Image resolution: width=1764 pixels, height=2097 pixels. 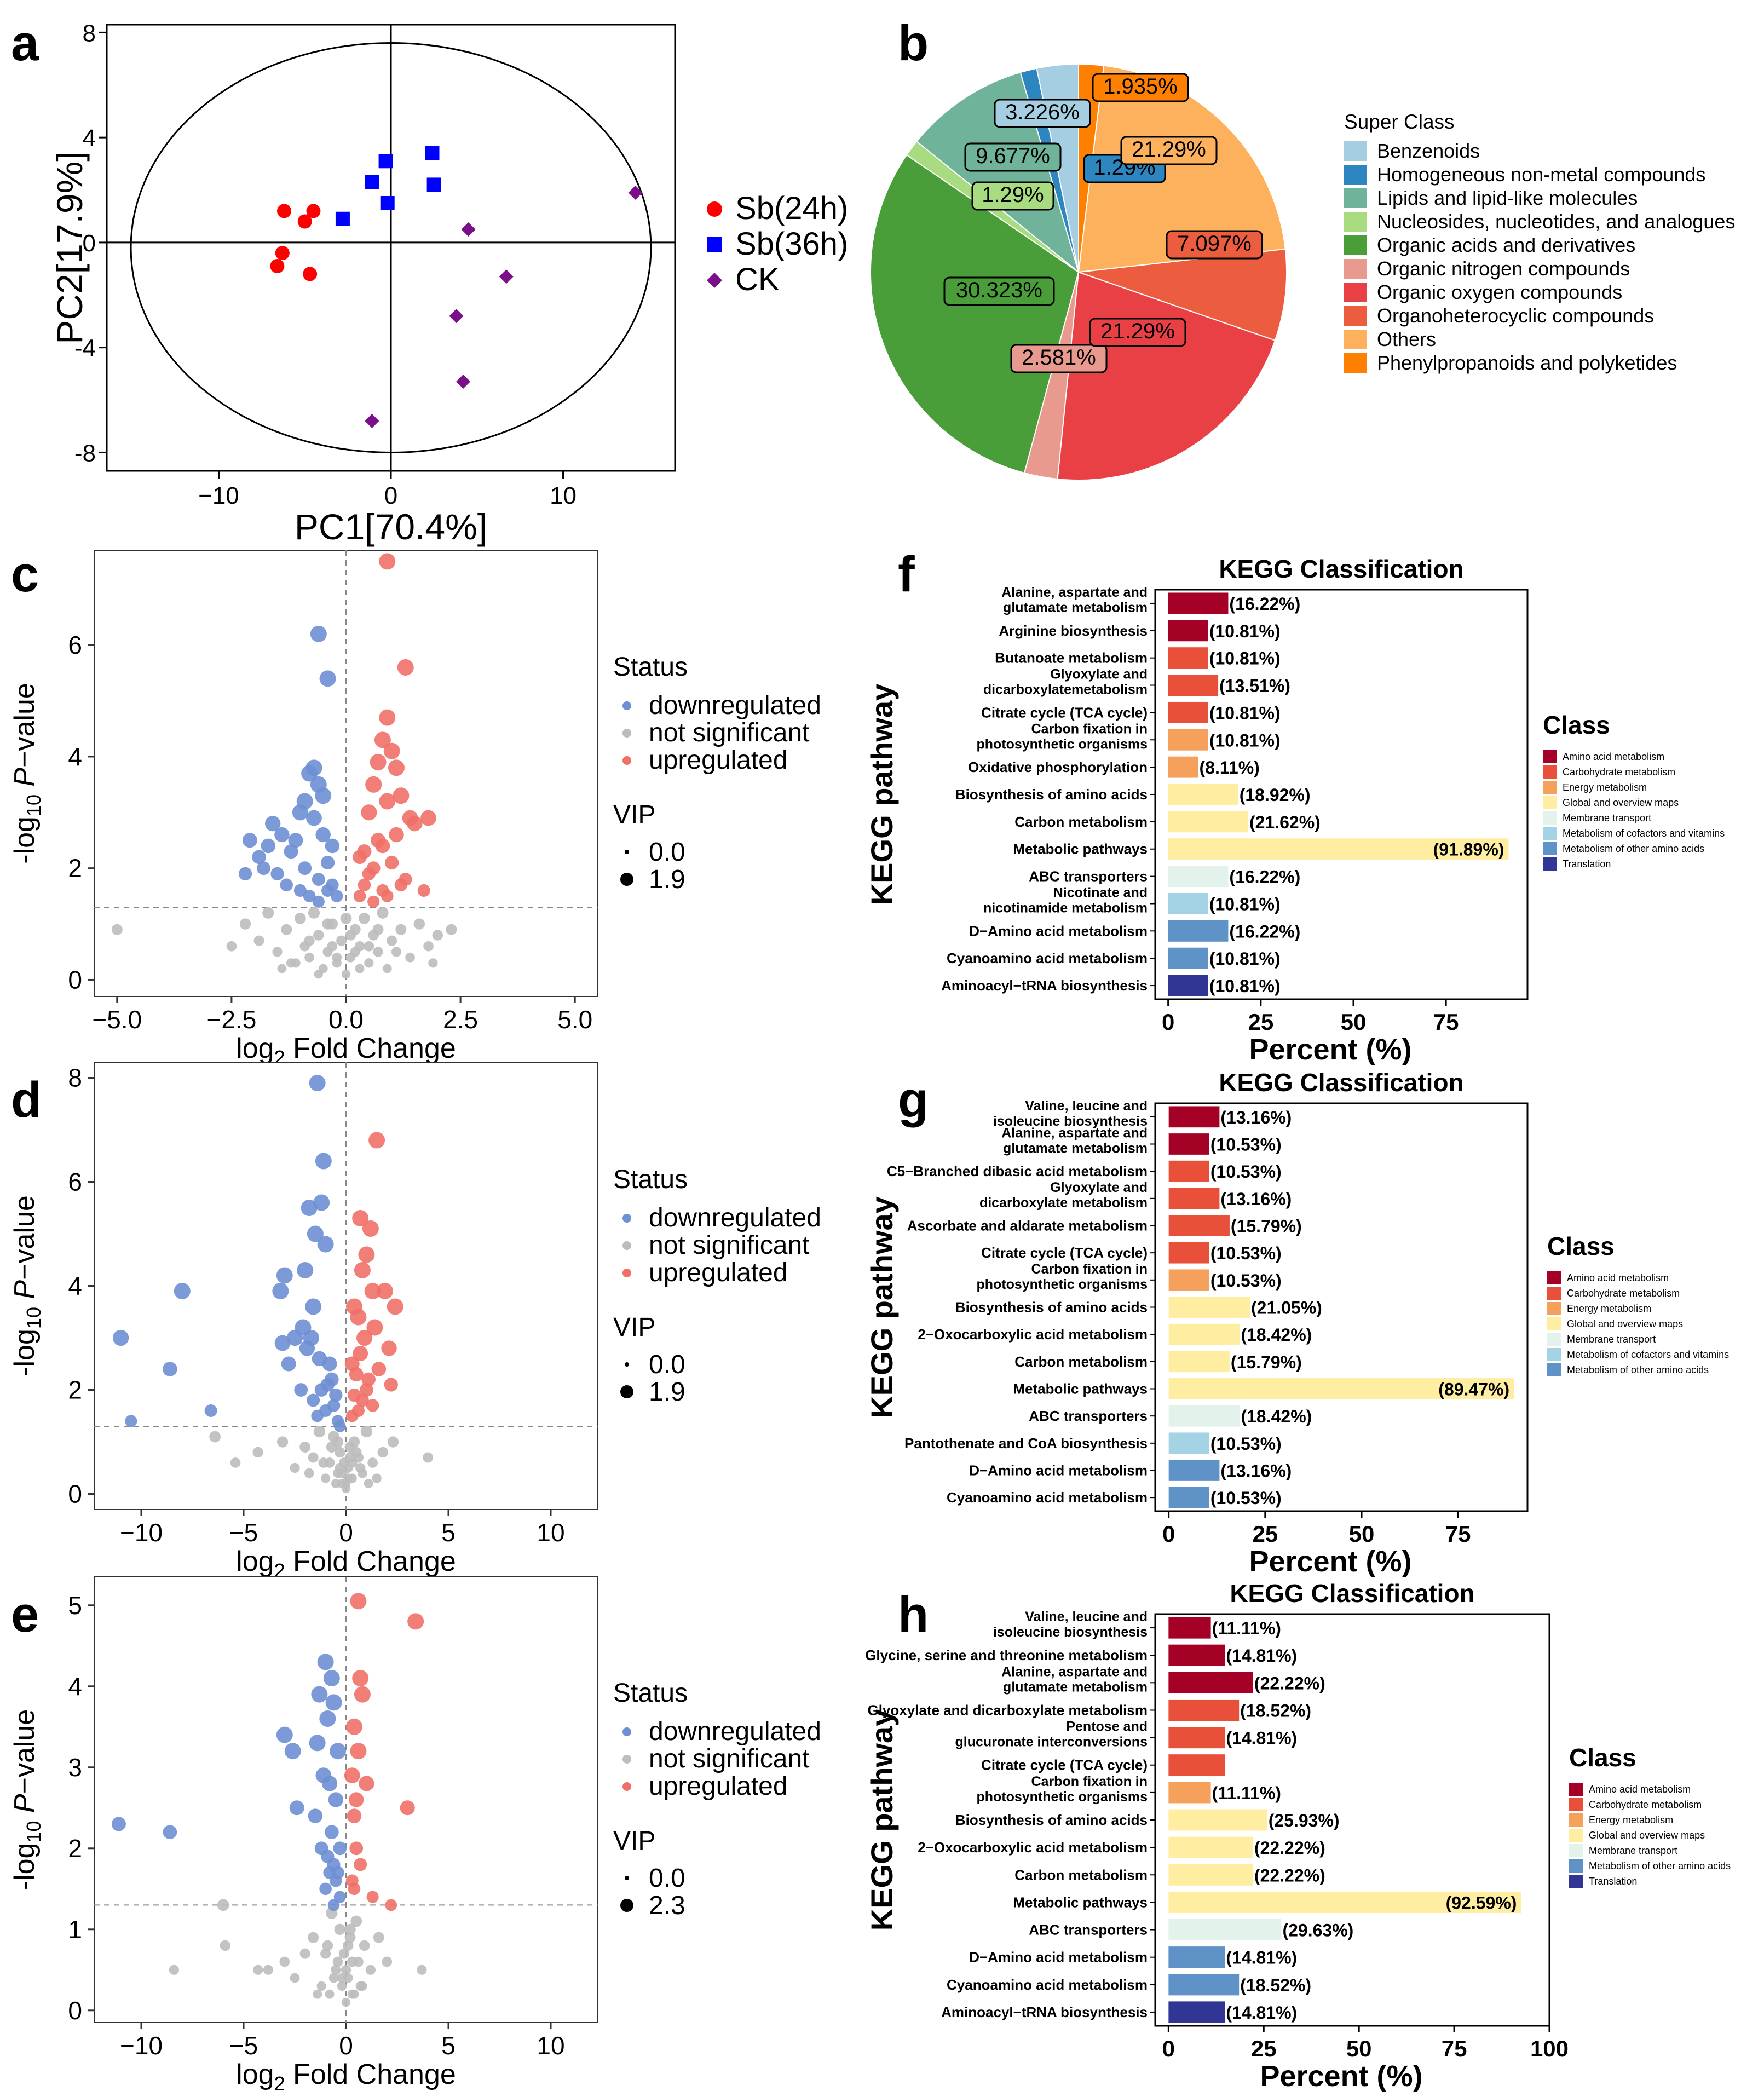 I want to click on kegg-x-axis-label: Percent (%), so click(x=1330, y=1561).